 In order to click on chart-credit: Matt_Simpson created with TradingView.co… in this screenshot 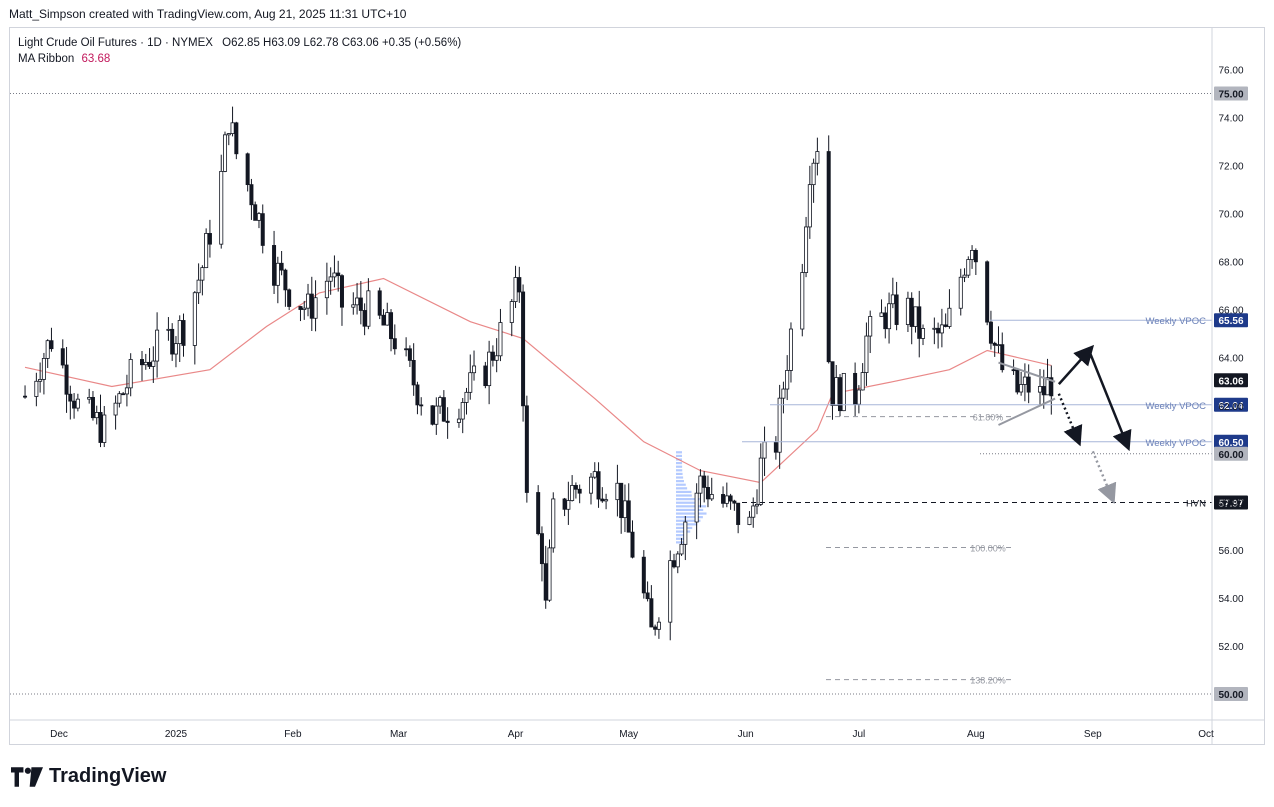, I will do `click(208, 14)`.